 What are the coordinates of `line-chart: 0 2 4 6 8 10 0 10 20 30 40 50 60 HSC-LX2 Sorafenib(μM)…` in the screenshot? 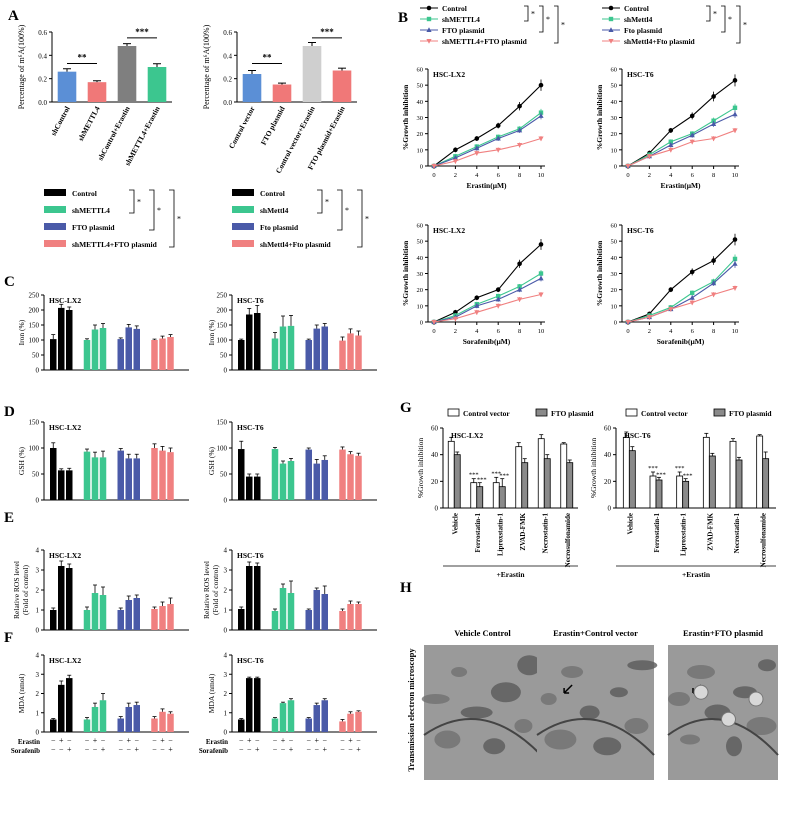 It's located at (473, 284).